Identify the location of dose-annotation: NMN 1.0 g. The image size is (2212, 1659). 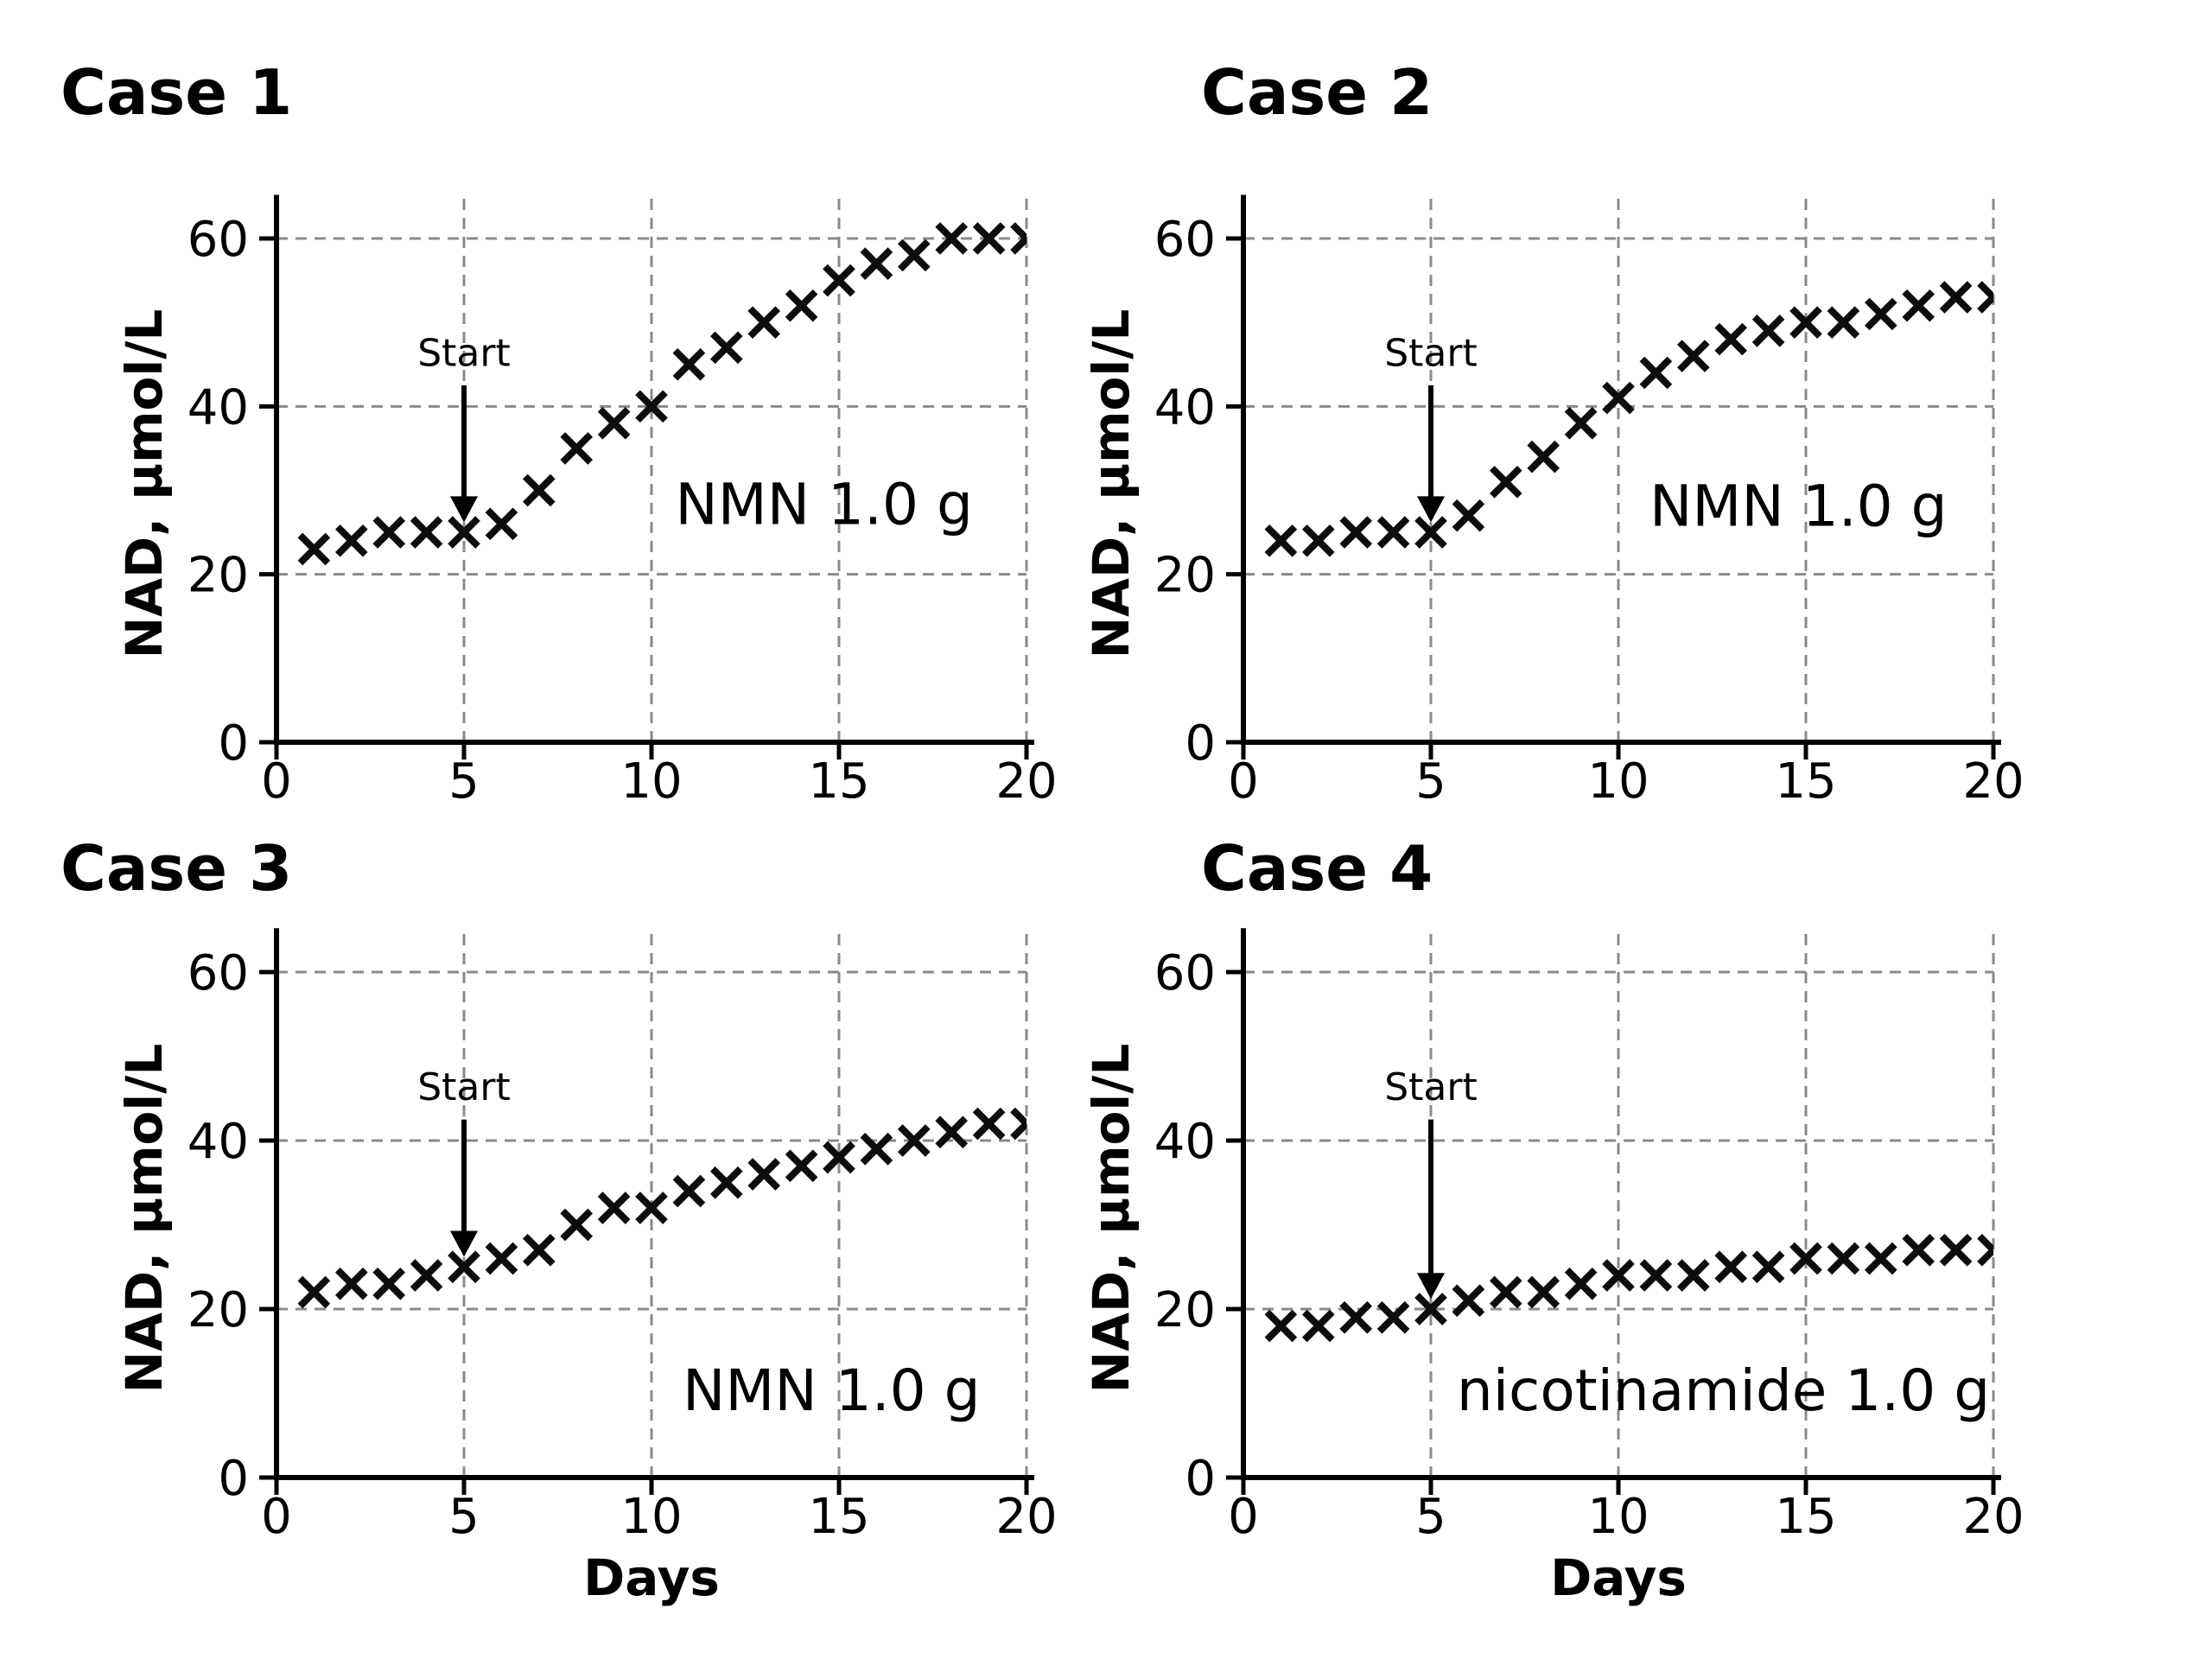
(1798, 506).